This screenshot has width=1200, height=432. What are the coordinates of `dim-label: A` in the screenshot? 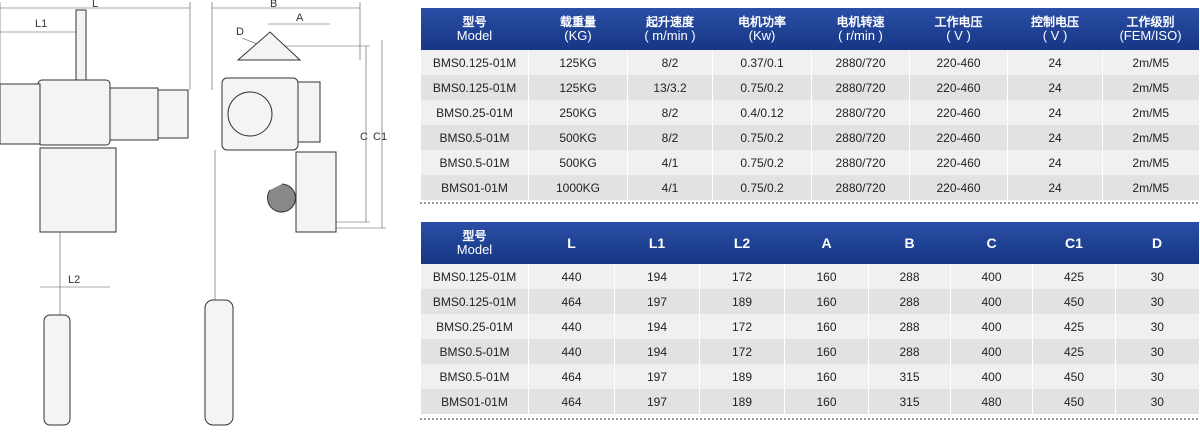 It's located at (300, 18).